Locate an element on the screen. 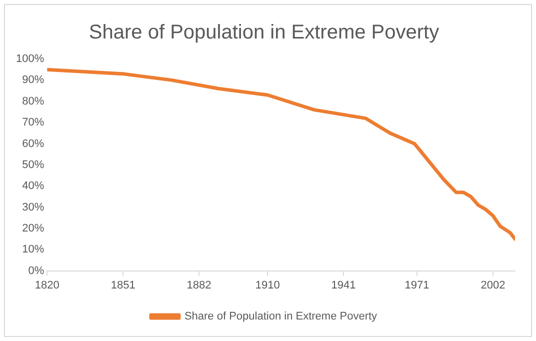 The height and width of the screenshot is (341, 536). chart-title: Share of Population in Extreme Poverty is located at coordinates (264, 33).